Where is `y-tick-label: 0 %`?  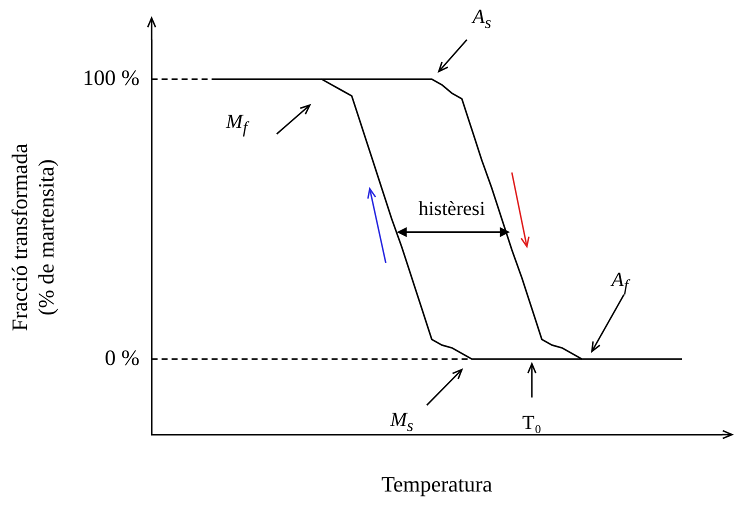 y-tick-label: 0 % is located at coordinates (122, 357).